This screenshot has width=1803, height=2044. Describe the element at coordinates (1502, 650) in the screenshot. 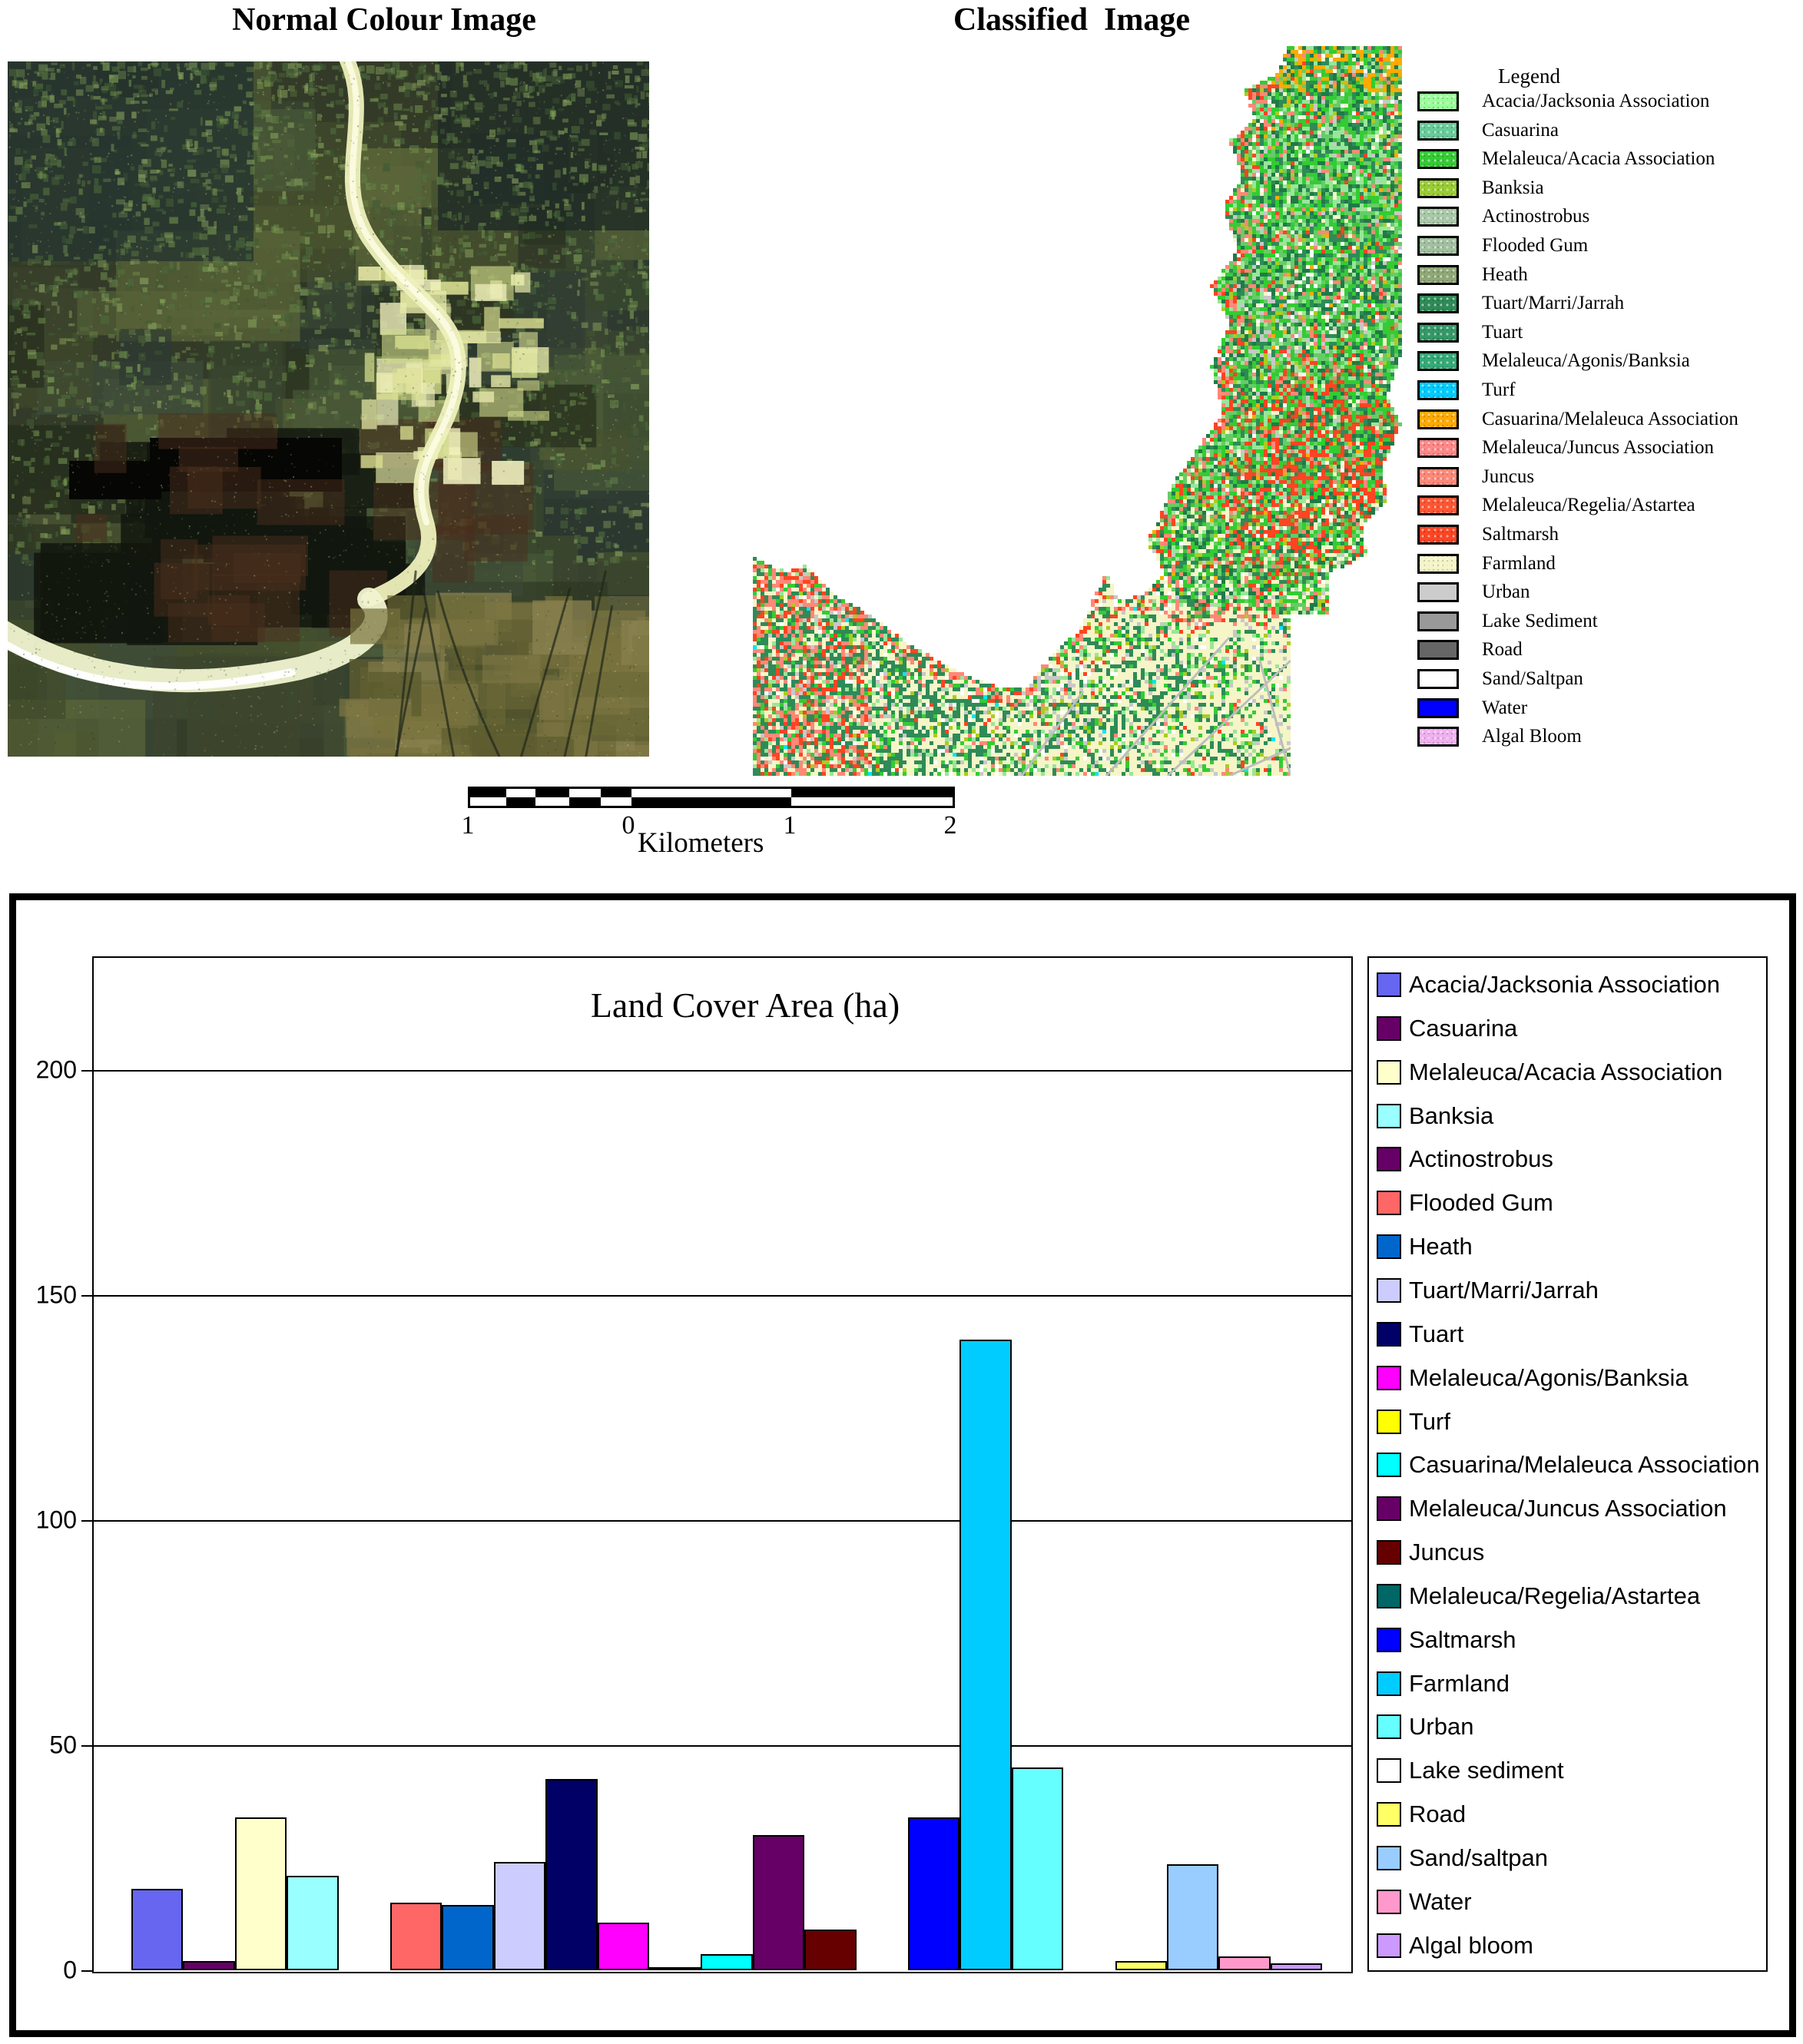

I see `map-legend-label: Road` at that location.